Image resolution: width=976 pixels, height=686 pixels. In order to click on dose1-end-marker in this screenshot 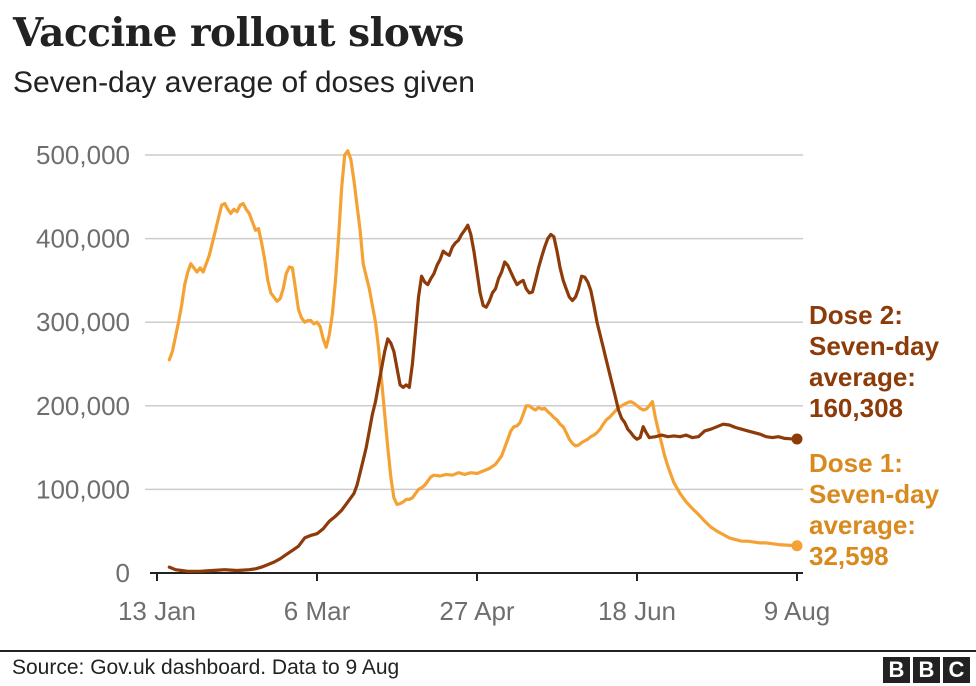, I will do `click(797, 546)`.